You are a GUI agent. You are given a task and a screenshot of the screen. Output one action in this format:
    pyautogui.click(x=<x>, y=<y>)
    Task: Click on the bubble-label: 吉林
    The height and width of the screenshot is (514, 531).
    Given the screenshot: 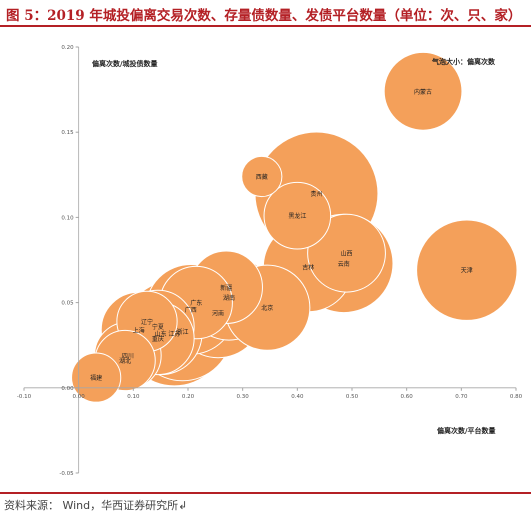 What is the action you would take?
    pyautogui.click(x=308, y=267)
    